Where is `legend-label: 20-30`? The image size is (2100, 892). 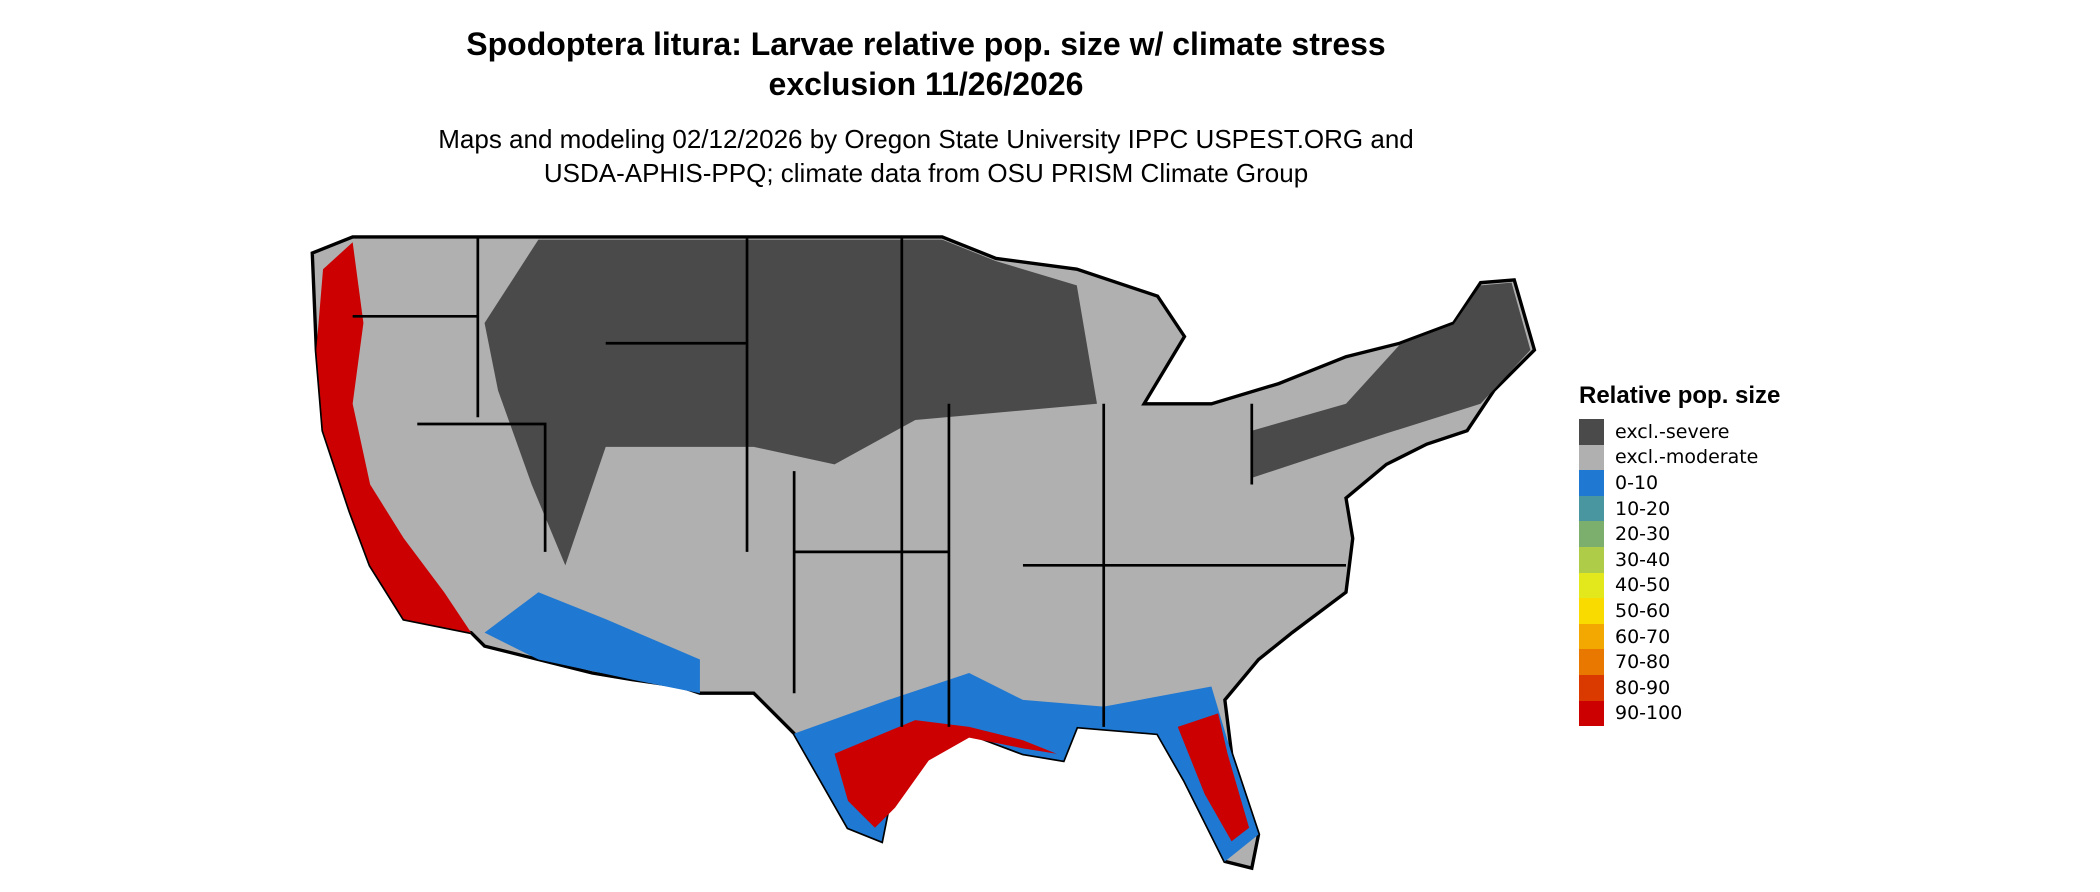 legend-label: 20-30 is located at coordinates (1643, 534).